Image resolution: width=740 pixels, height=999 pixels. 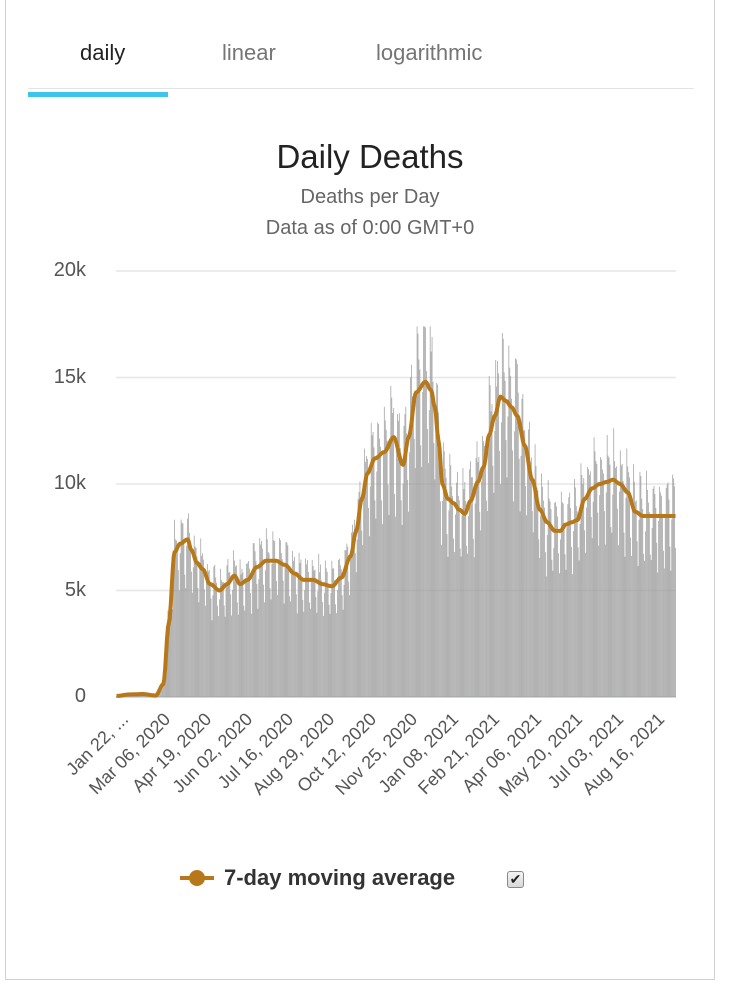 What do you see at coordinates (249, 52) in the screenshot?
I see `tab-linear: linear` at bounding box center [249, 52].